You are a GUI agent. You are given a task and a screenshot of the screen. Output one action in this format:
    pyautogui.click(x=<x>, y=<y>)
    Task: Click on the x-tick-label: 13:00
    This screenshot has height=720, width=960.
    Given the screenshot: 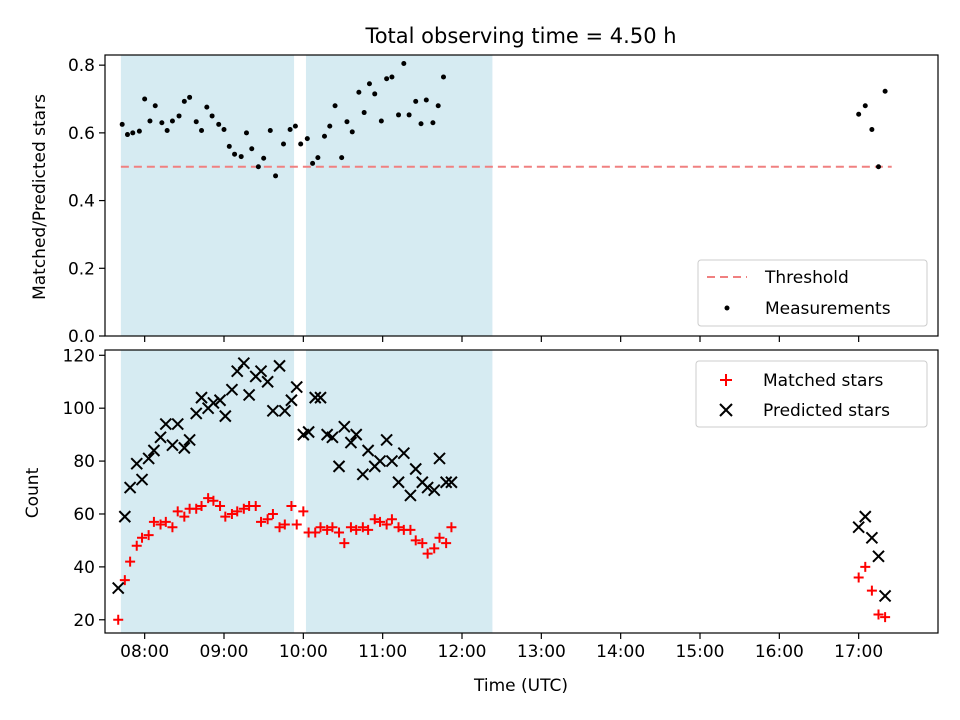 What is the action you would take?
    pyautogui.click(x=541, y=652)
    